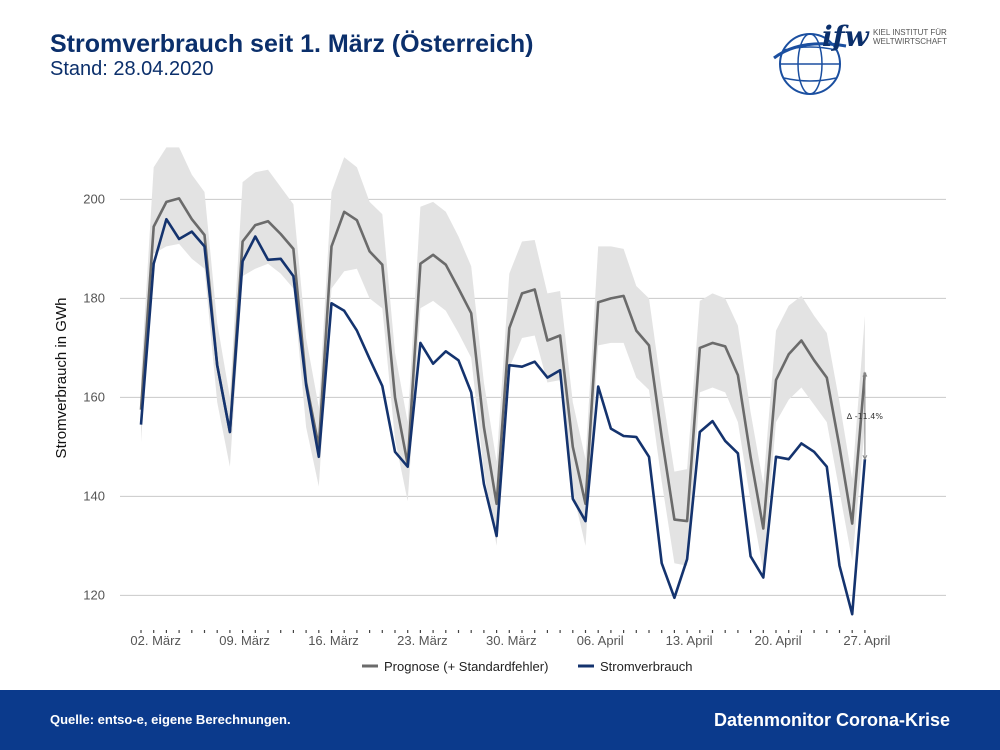 Image resolution: width=1000 pixels, height=750 pixels. I want to click on x-tick-label: 20. April, so click(778, 640).